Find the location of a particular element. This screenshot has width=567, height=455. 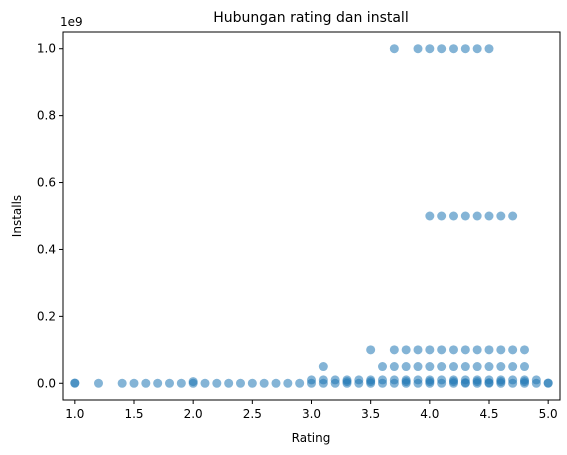

y-tick-label: 1.0 is located at coordinates (46, 49).